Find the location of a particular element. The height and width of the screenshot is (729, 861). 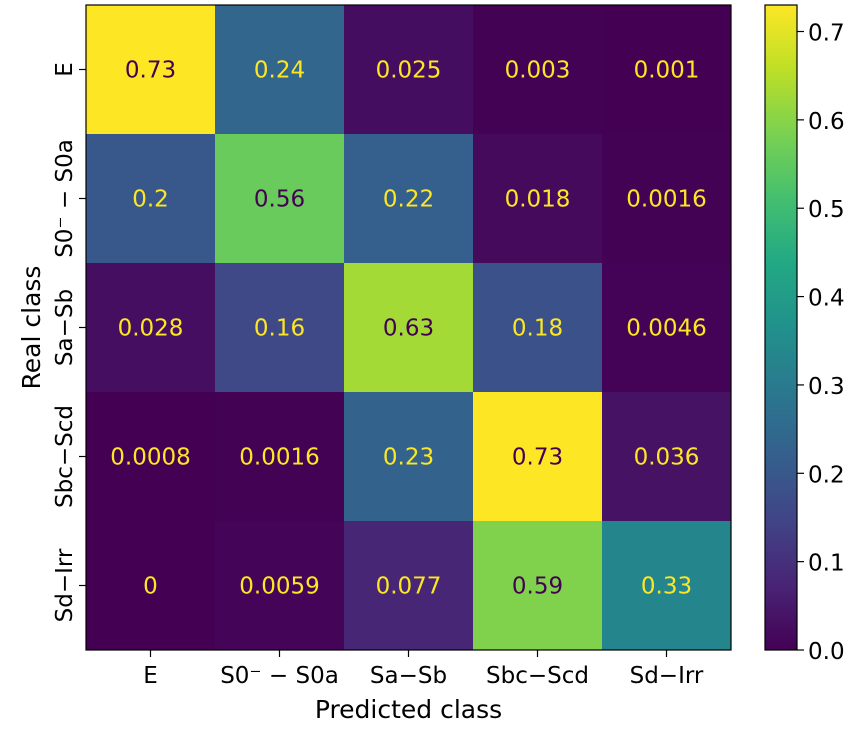

cell-value-label: 0.001 is located at coordinates (667, 71).